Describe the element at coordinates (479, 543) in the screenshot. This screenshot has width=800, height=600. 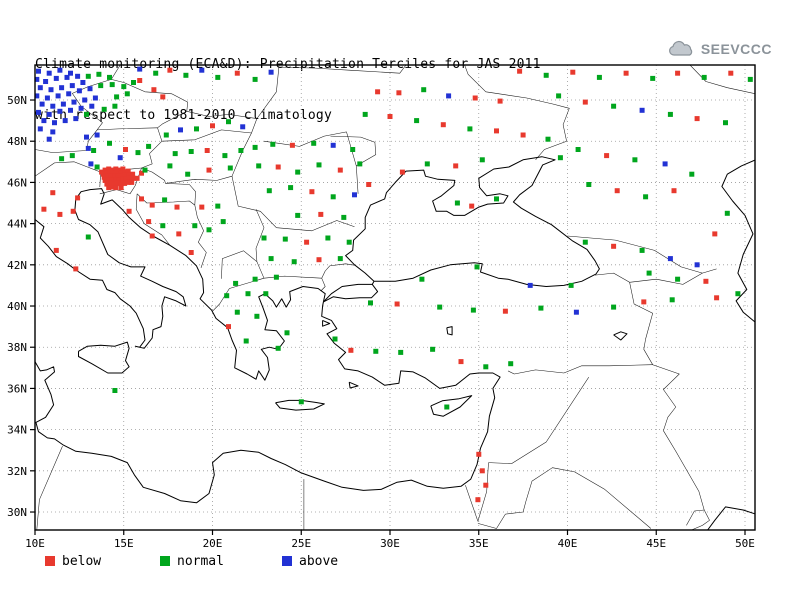
I see `x-tick-label: 35E` at that location.